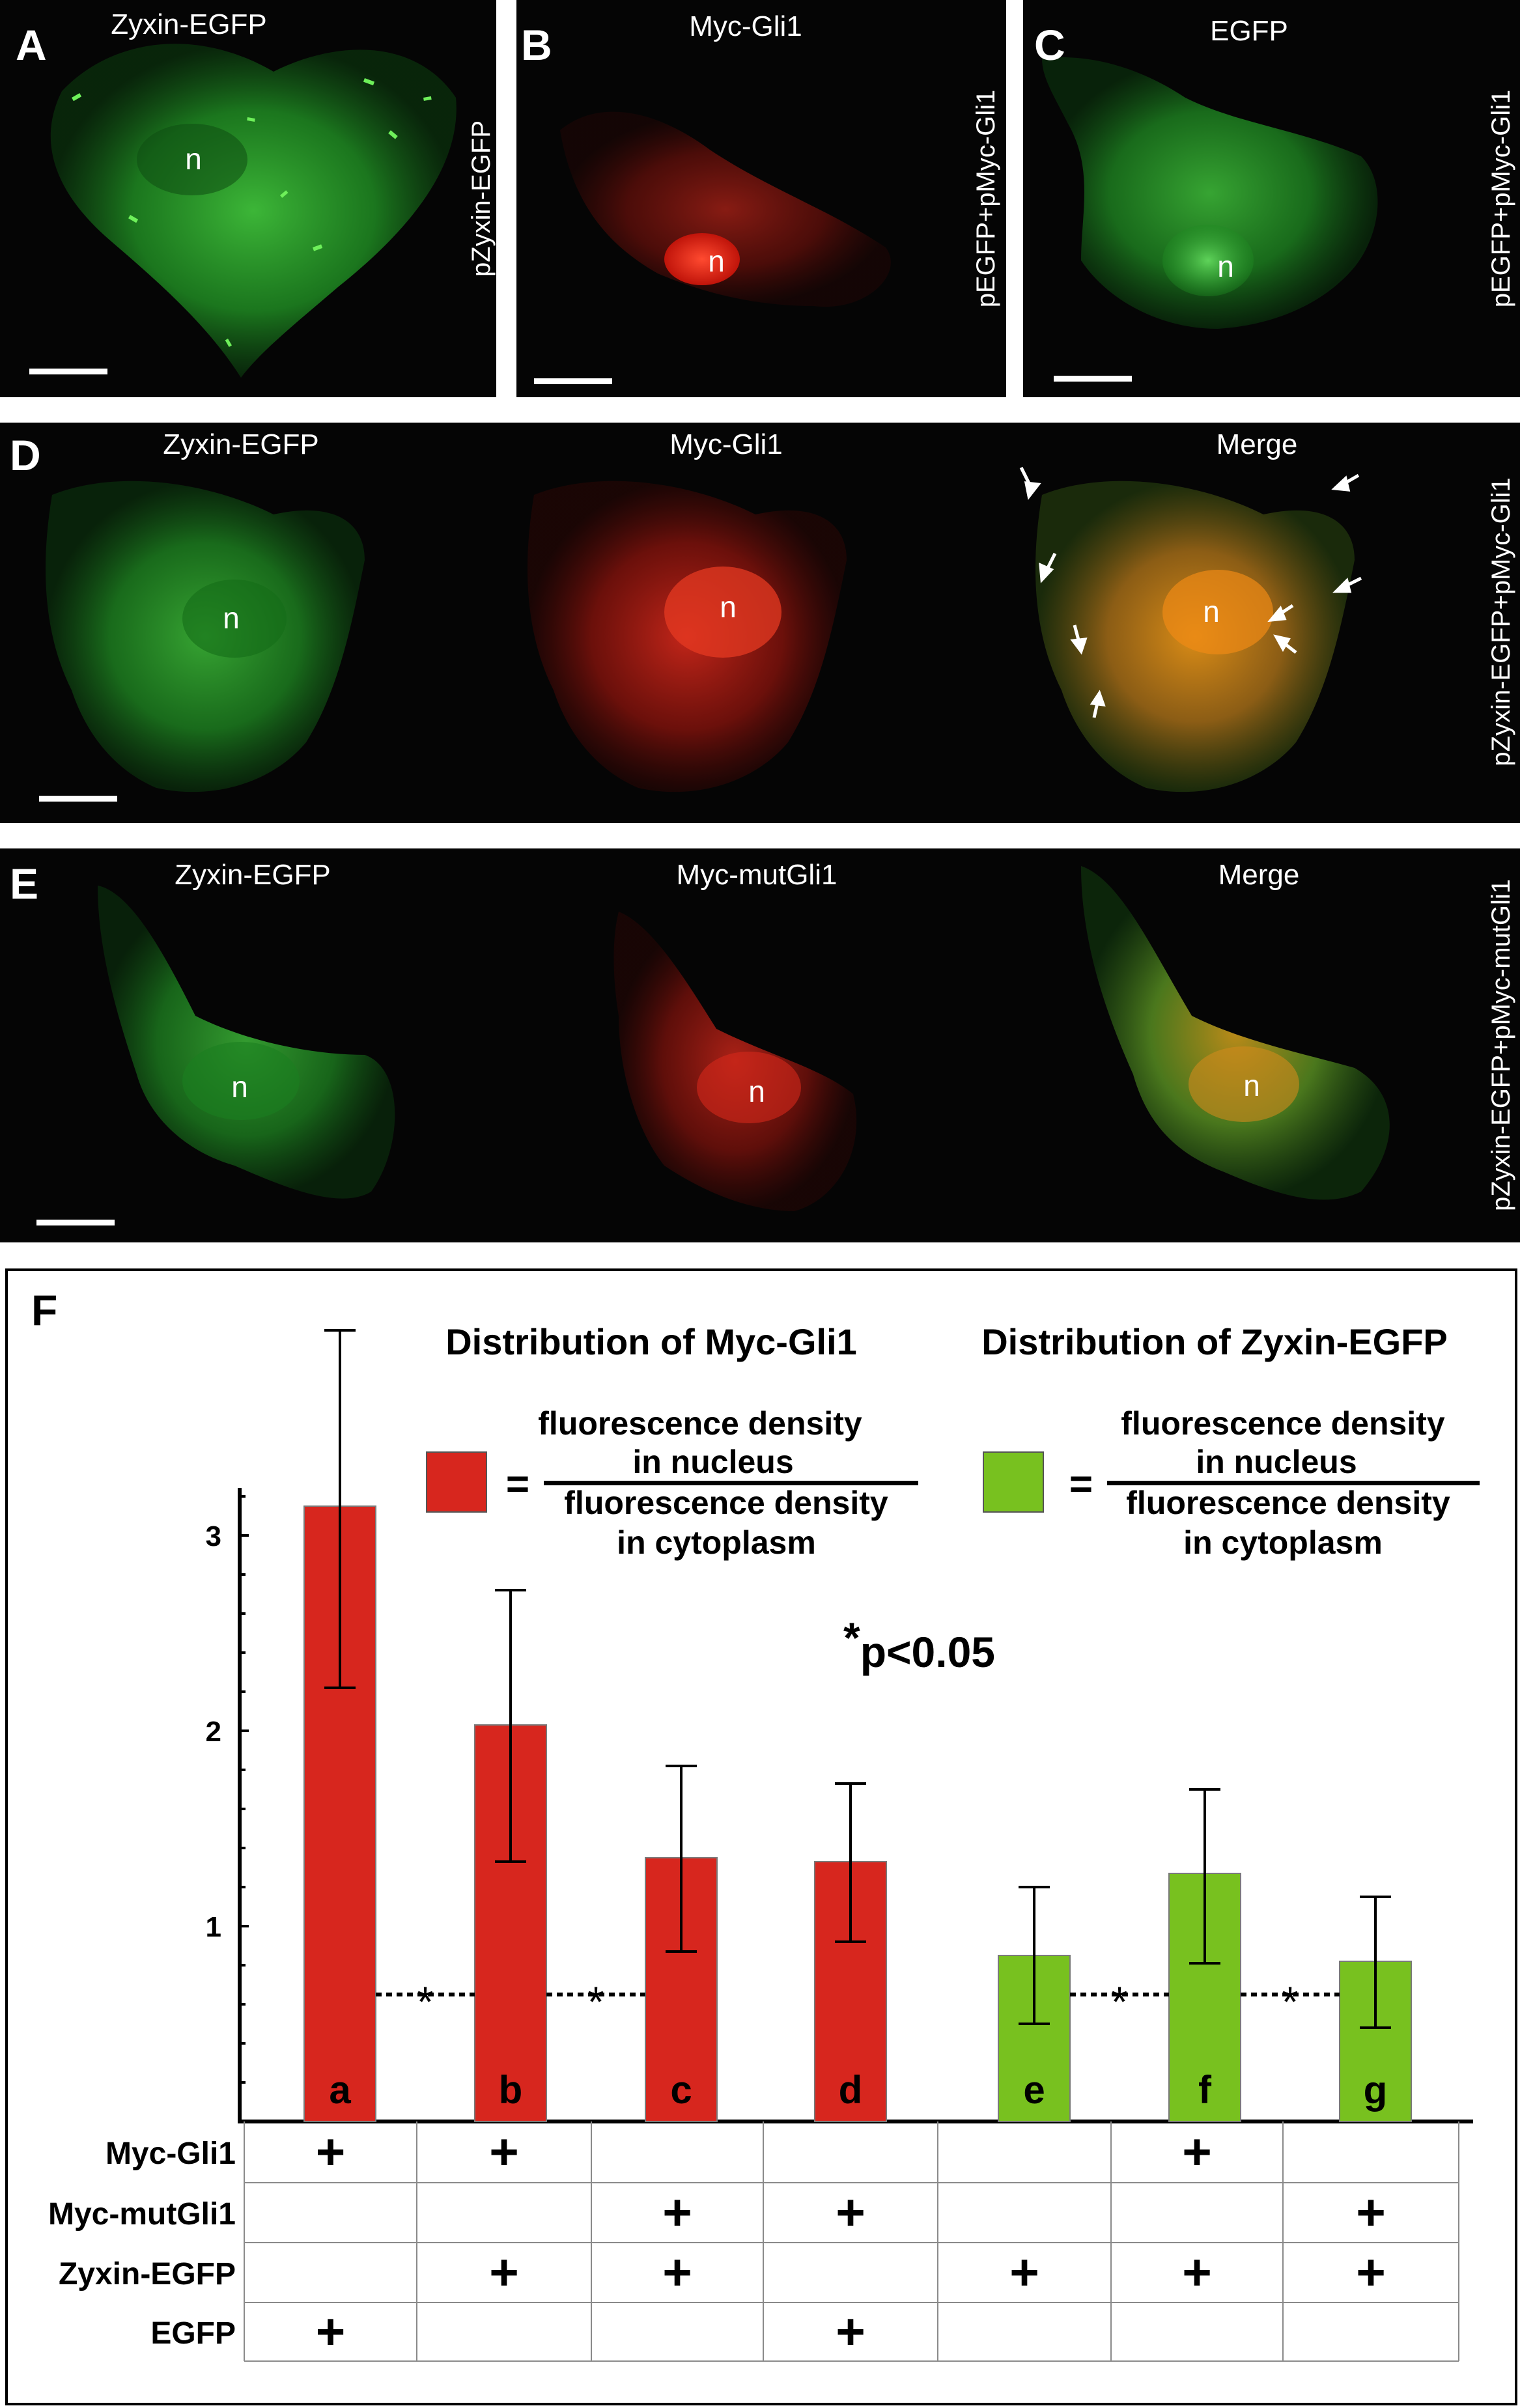  What do you see at coordinates (1214, 1341) in the screenshot?
I see `title-zyxin-egfp: Distribution of Zyxin-EGFP` at bounding box center [1214, 1341].